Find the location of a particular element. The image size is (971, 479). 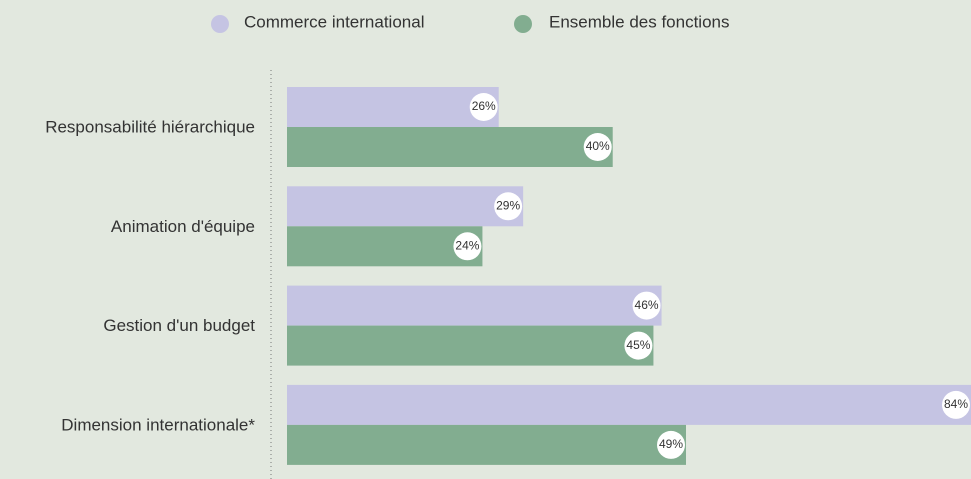

value-label: 49% is located at coordinates (671, 444).